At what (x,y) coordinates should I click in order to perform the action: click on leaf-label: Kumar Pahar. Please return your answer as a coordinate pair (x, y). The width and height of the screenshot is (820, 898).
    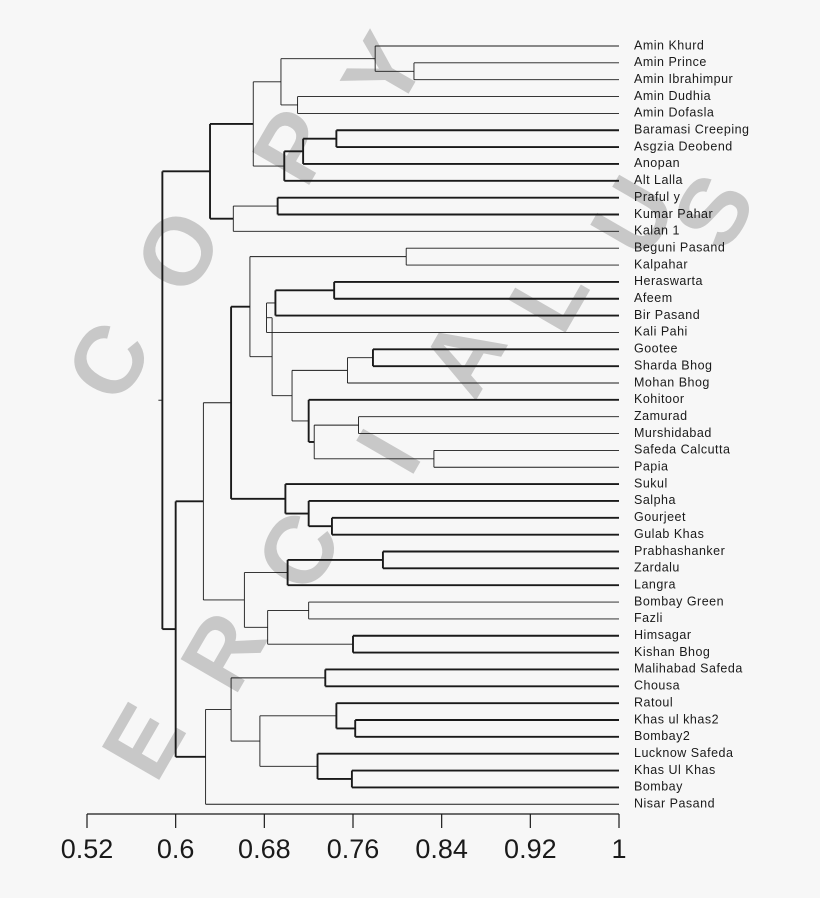
    Looking at the image, I should click on (673, 214).